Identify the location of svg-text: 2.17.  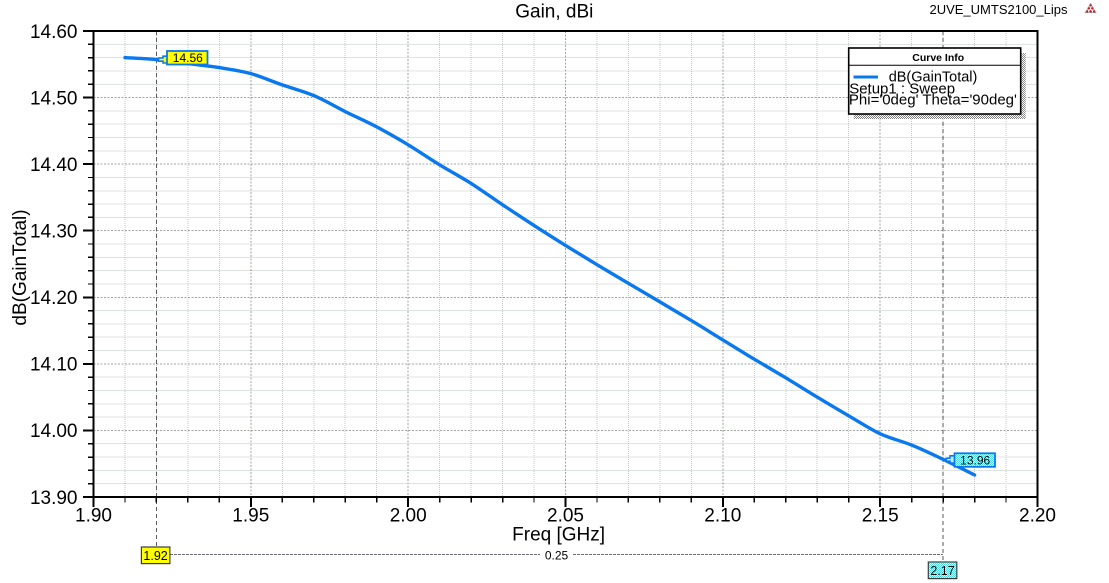
(942, 571).